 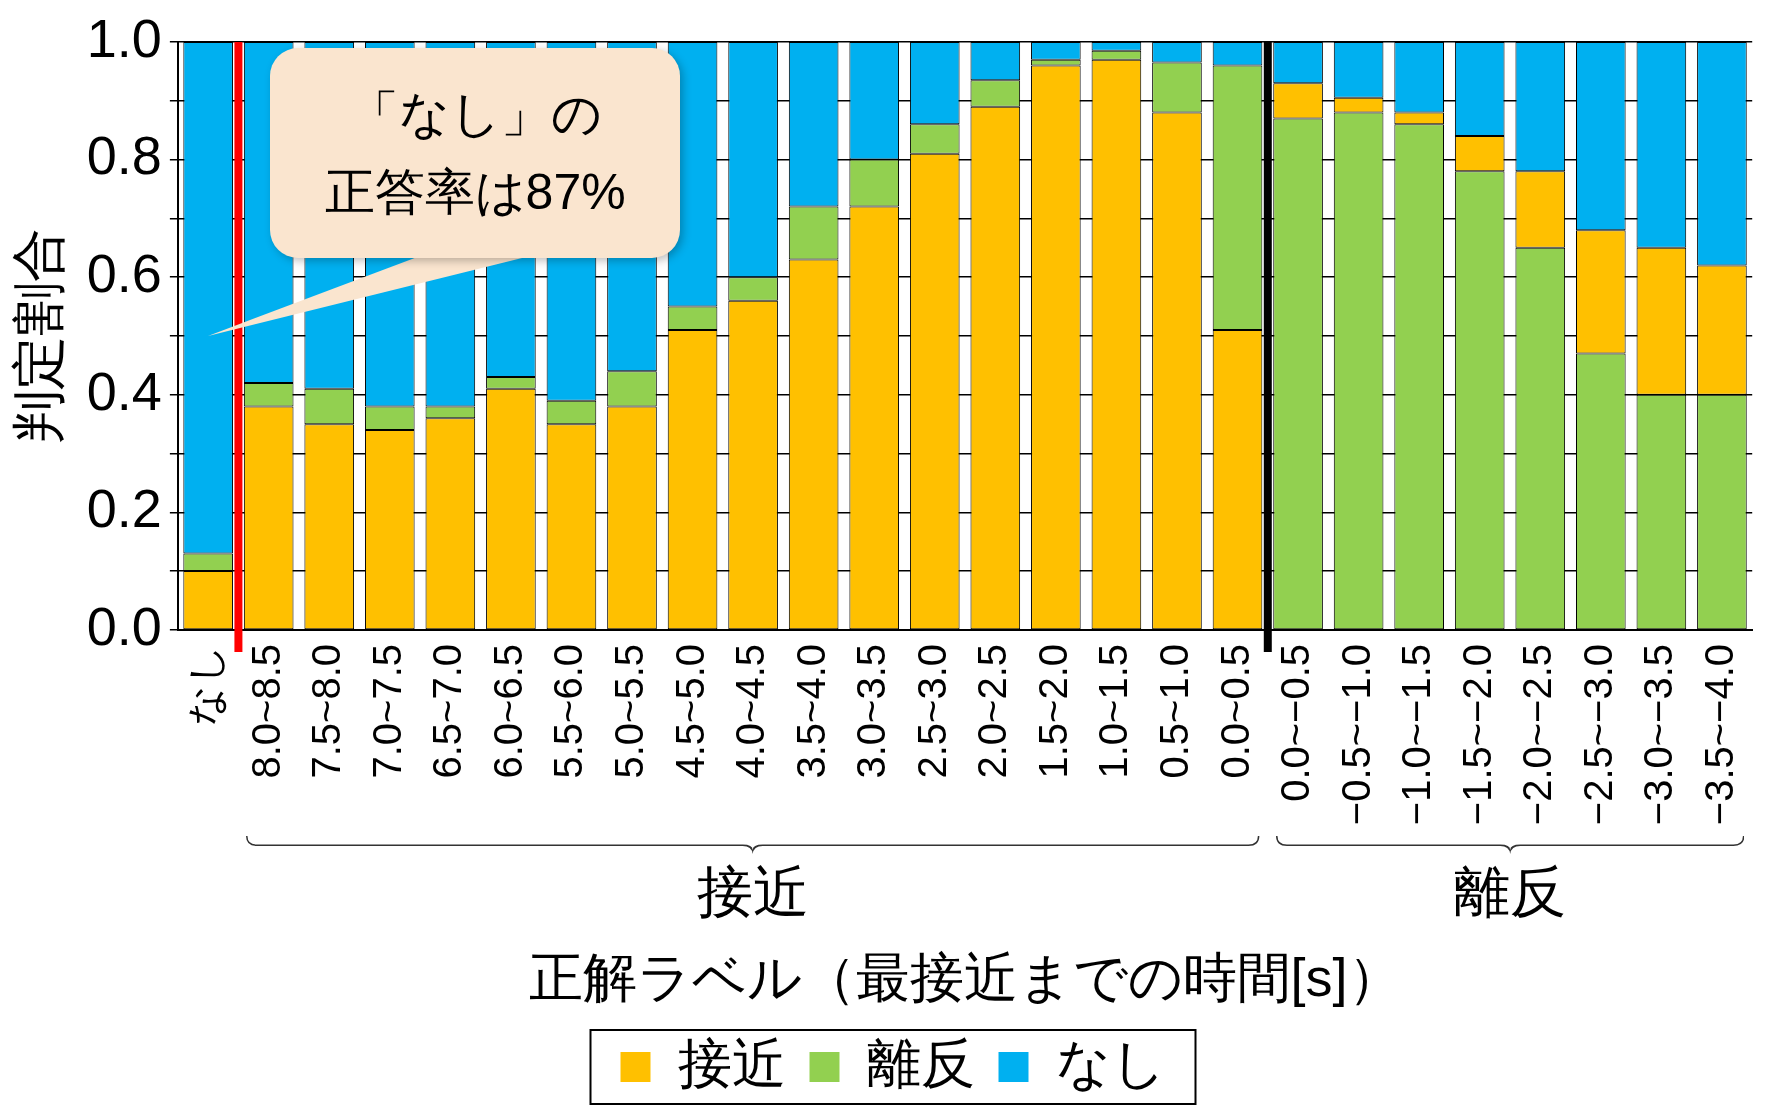 What do you see at coordinates (965, 977) in the screenshot?
I see `x-axis-title: 正解ラベル（最接近までの時間[s]）` at bounding box center [965, 977].